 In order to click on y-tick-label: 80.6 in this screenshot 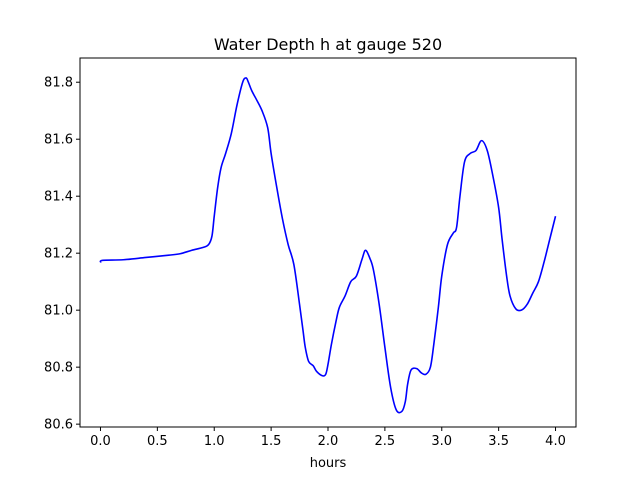, I will do `click(58, 425)`.